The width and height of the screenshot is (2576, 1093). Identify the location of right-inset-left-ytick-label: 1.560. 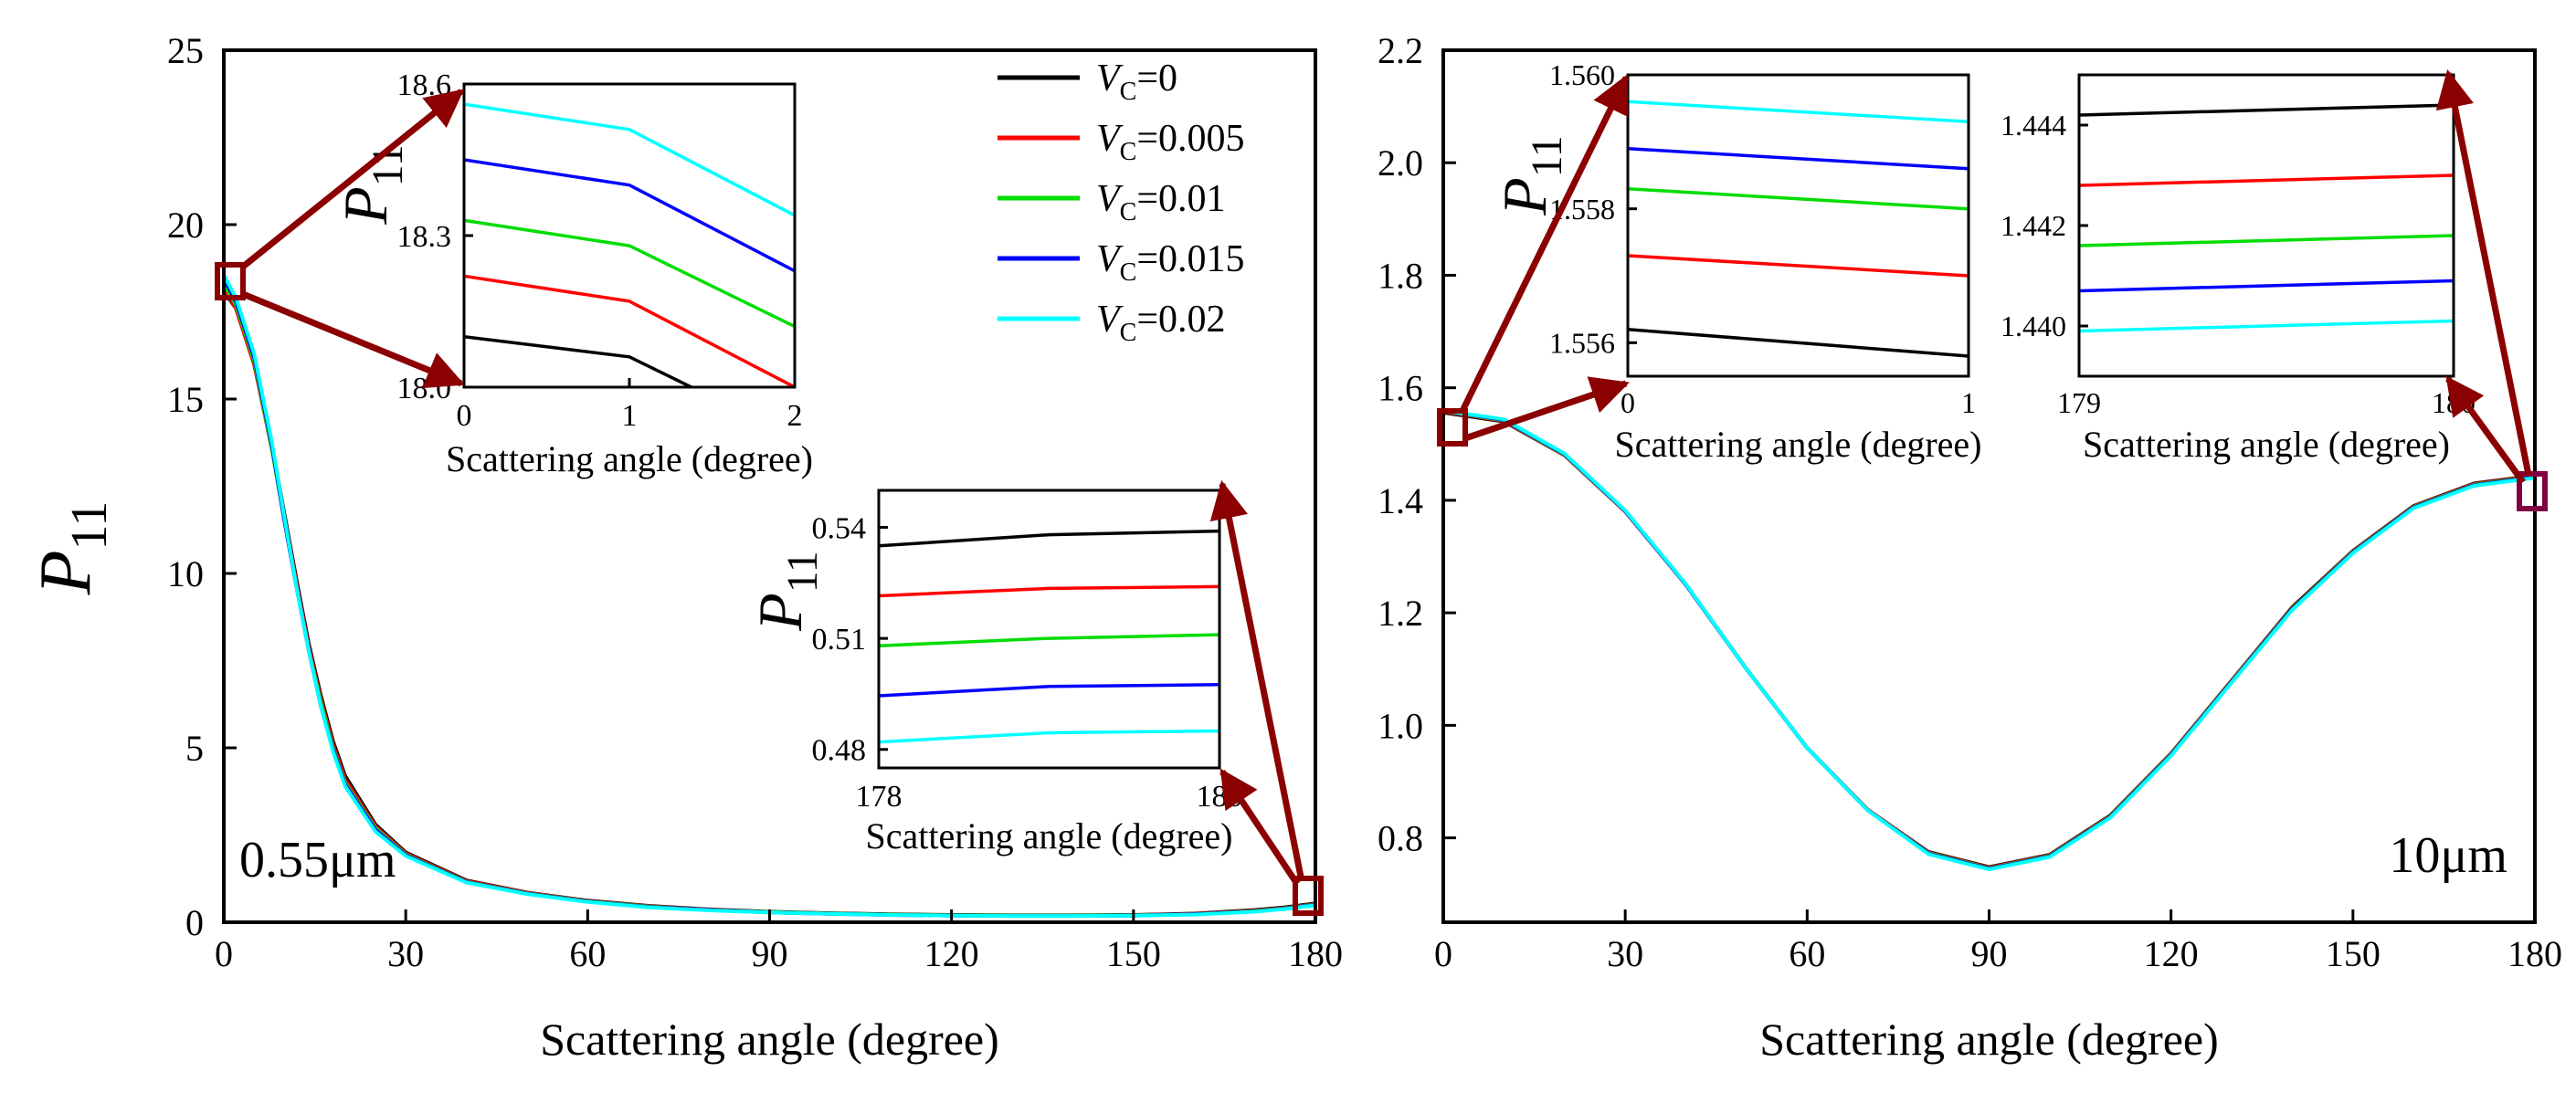
(1582, 75).